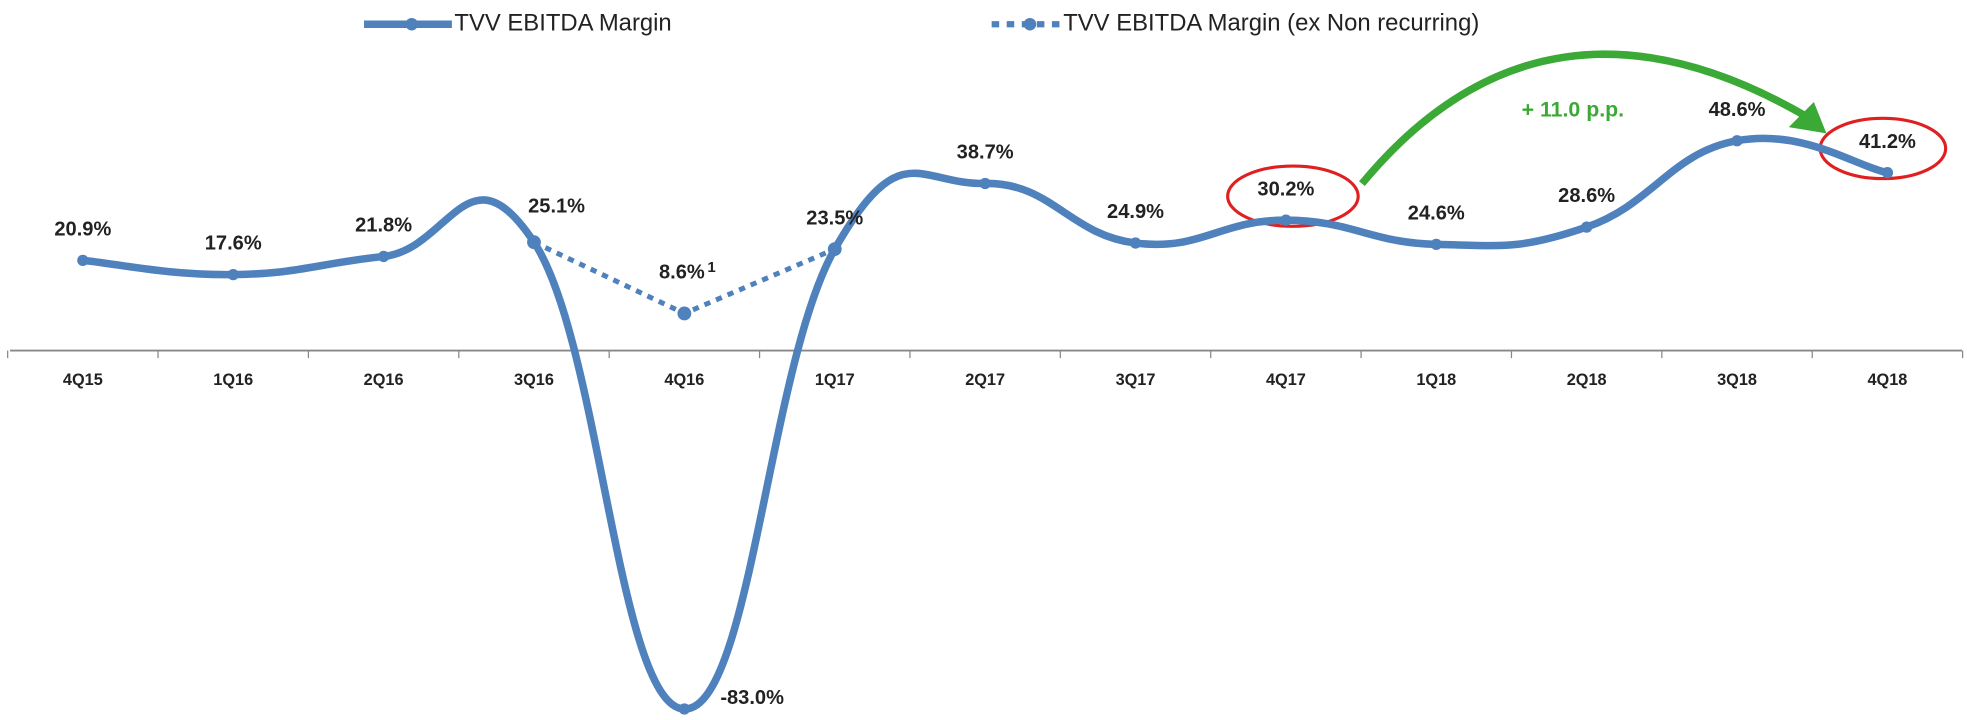 The width and height of the screenshot is (1967, 720). What do you see at coordinates (1436, 214) in the screenshot?
I see `data-label: 24.6%` at bounding box center [1436, 214].